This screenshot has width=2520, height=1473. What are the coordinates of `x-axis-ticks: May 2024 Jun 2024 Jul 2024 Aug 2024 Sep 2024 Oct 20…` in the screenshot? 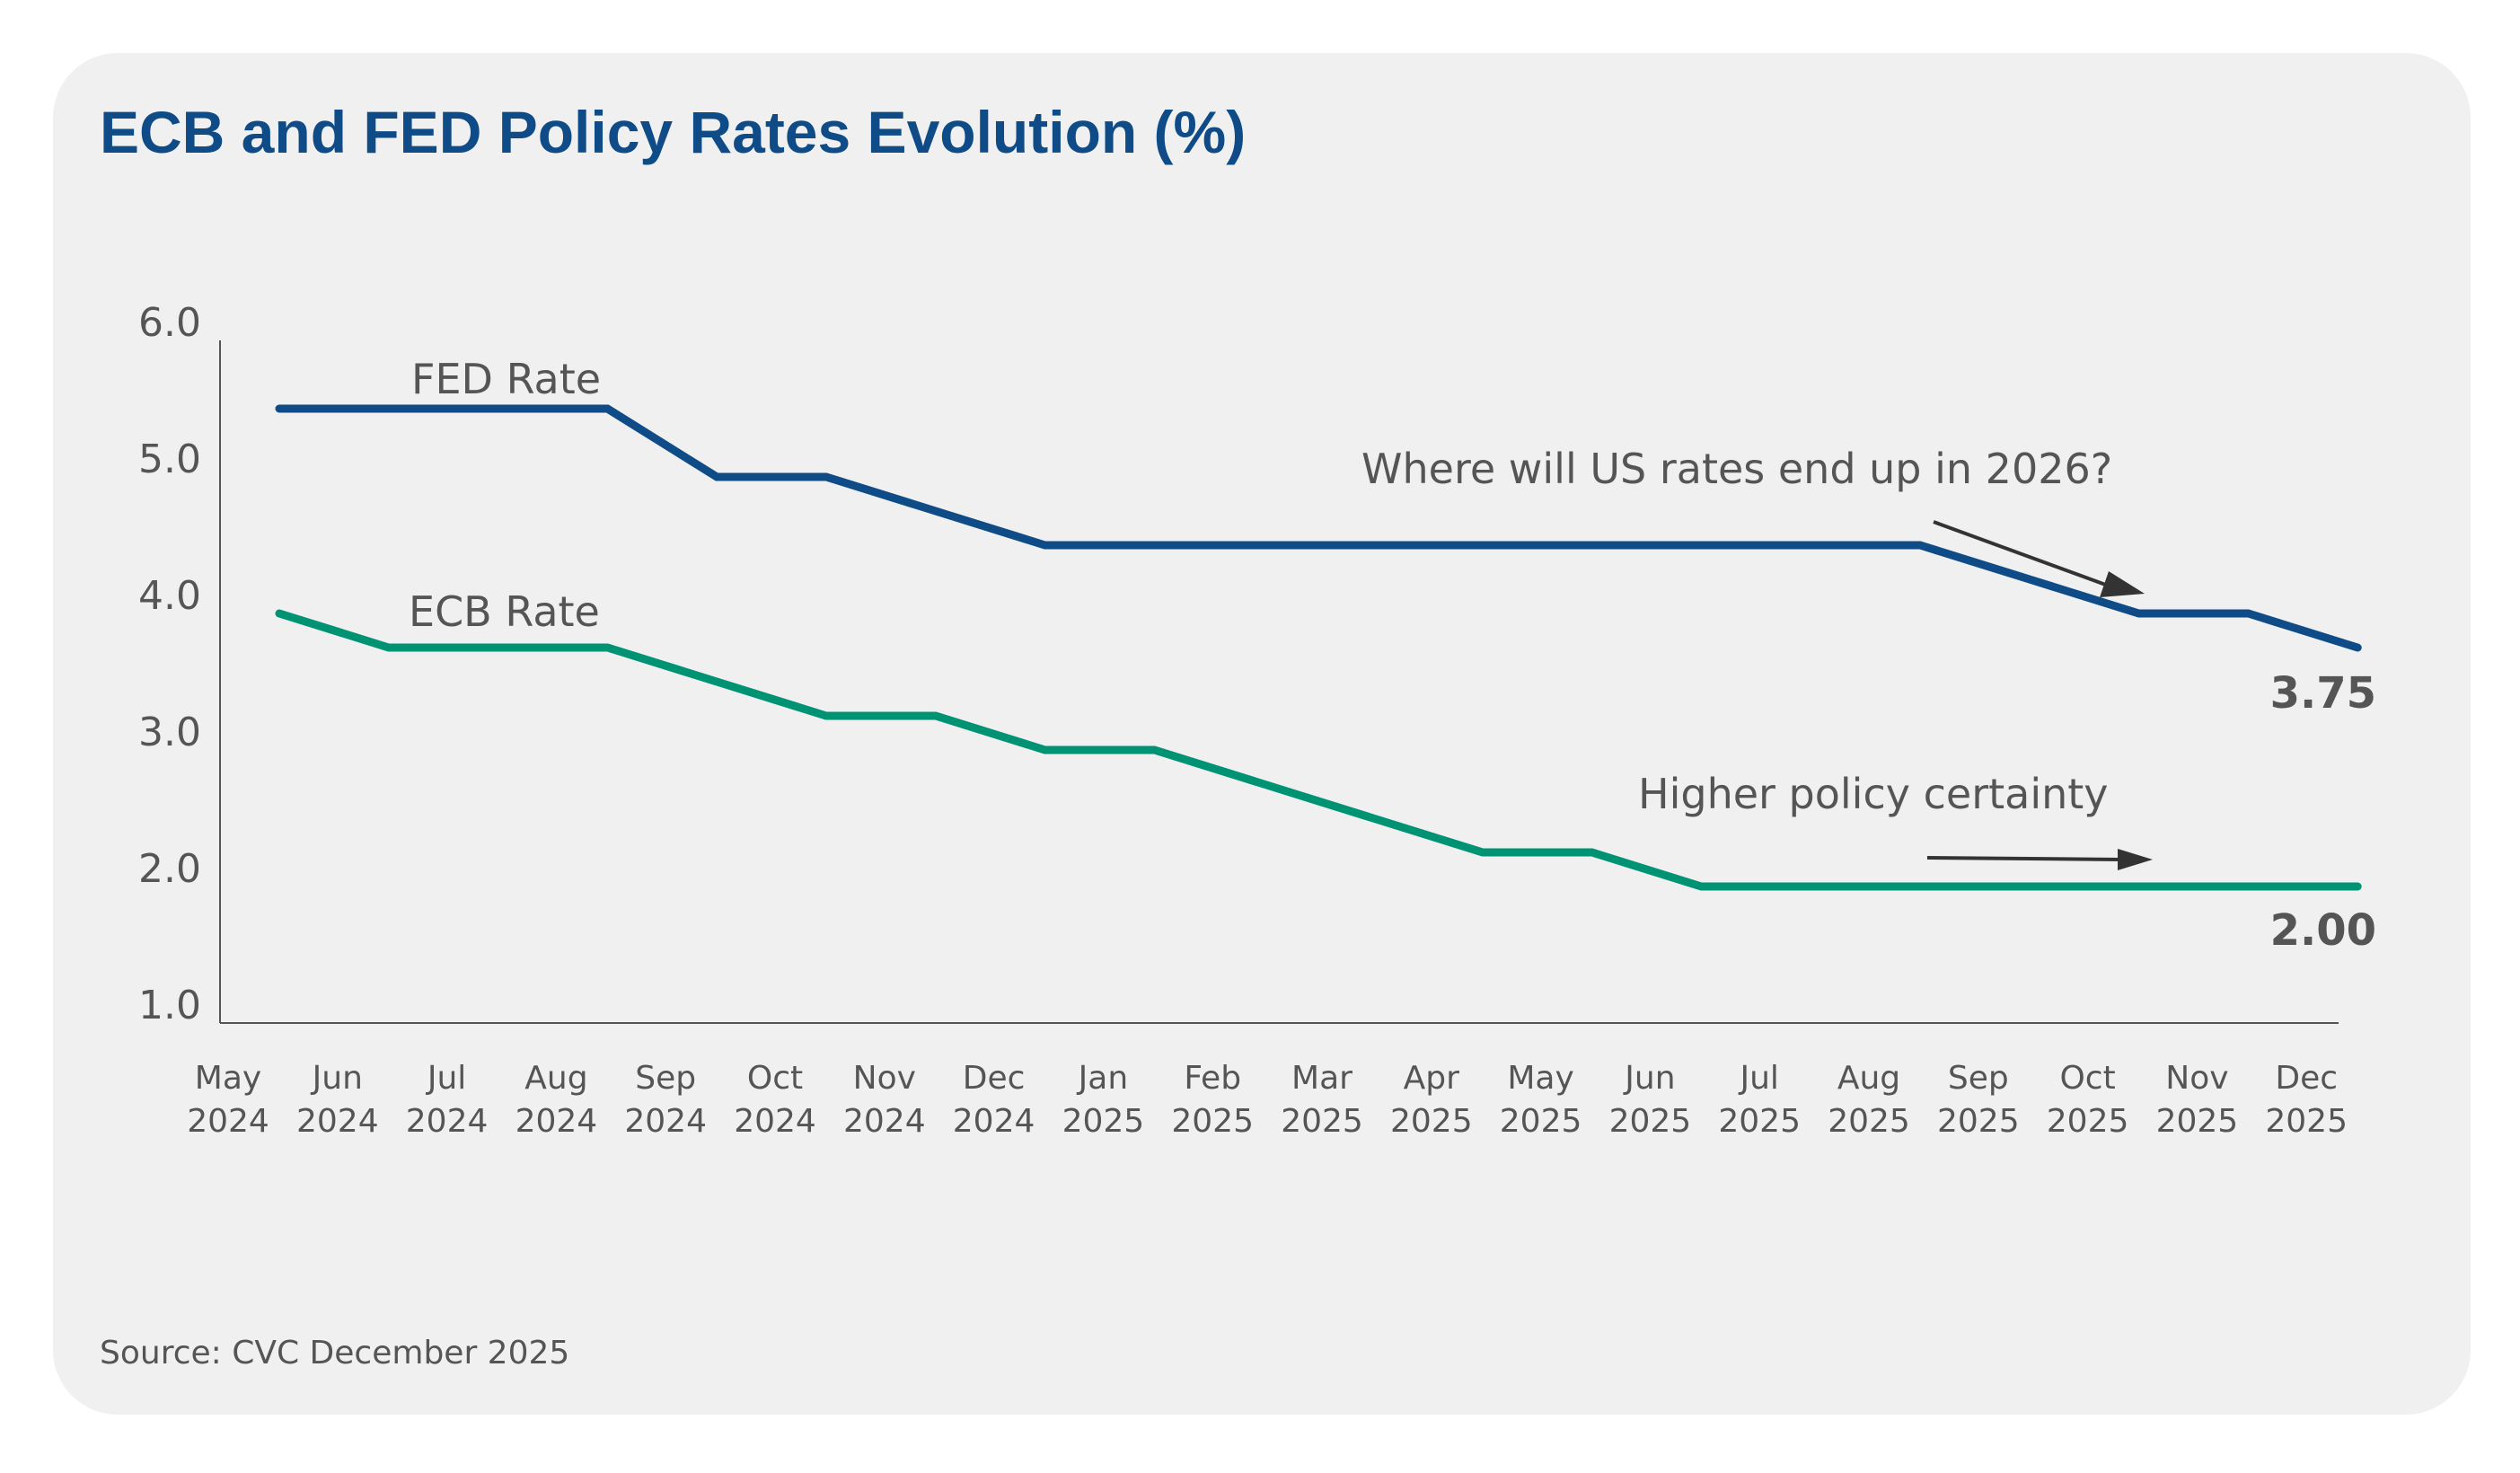 It's located at (1267, 1100).